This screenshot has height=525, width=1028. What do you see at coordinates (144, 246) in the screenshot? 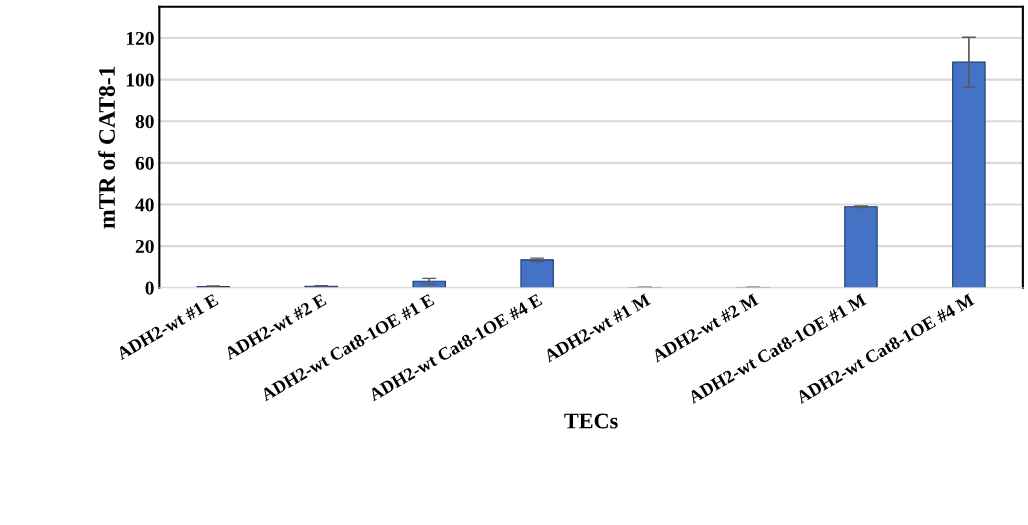
I see `y-tick-label: 20` at bounding box center [144, 246].